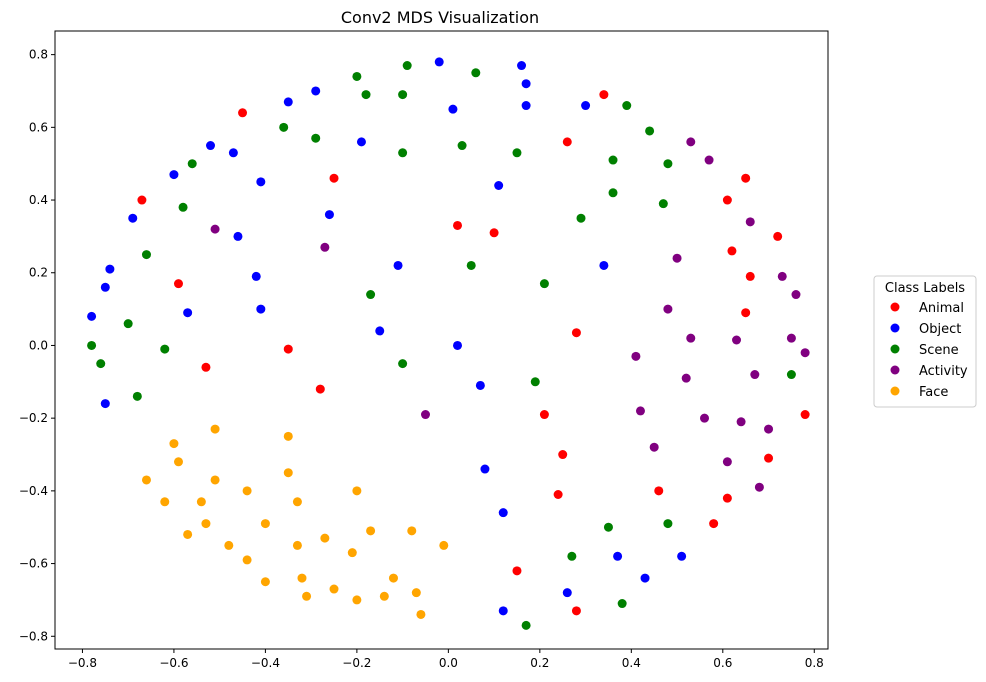 The image size is (986, 682). Describe the element at coordinates (446, 659) in the screenshot. I see `x-axis: −0.8 −0.6 −0.4 −0.2 0.0 0.2 0.4 0.6 0.8` at that location.